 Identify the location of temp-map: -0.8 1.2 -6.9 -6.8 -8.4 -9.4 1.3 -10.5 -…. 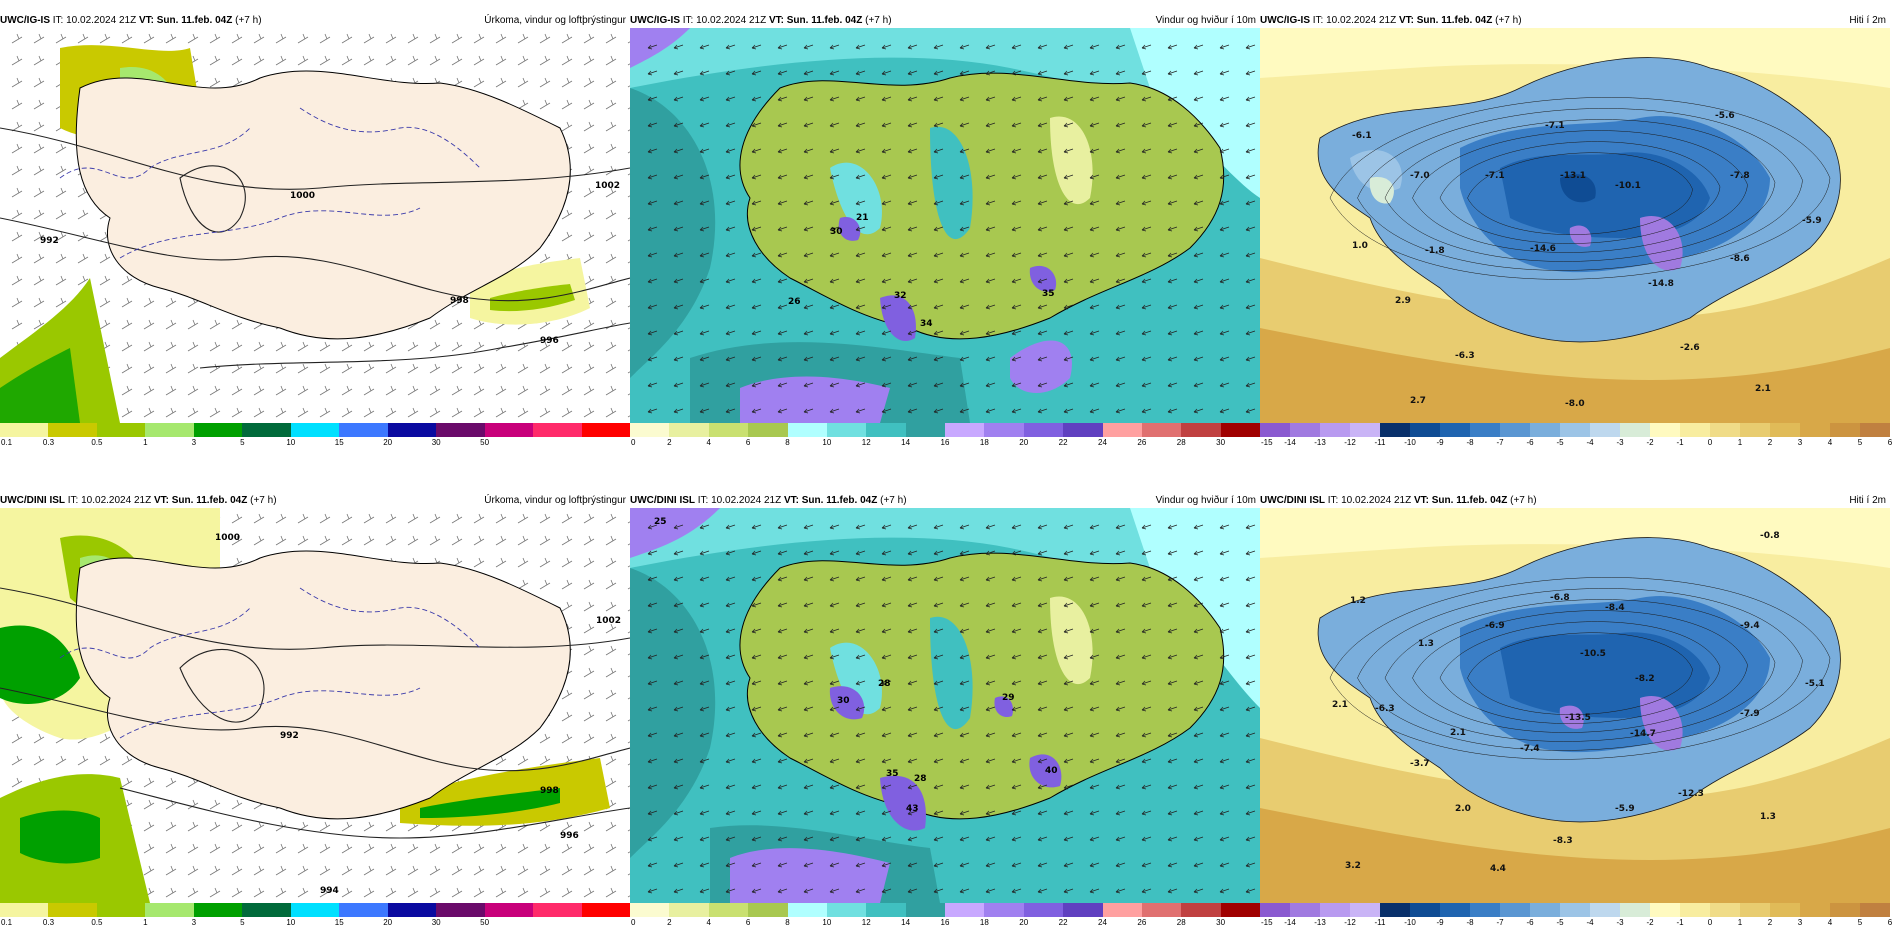
(1575, 705).